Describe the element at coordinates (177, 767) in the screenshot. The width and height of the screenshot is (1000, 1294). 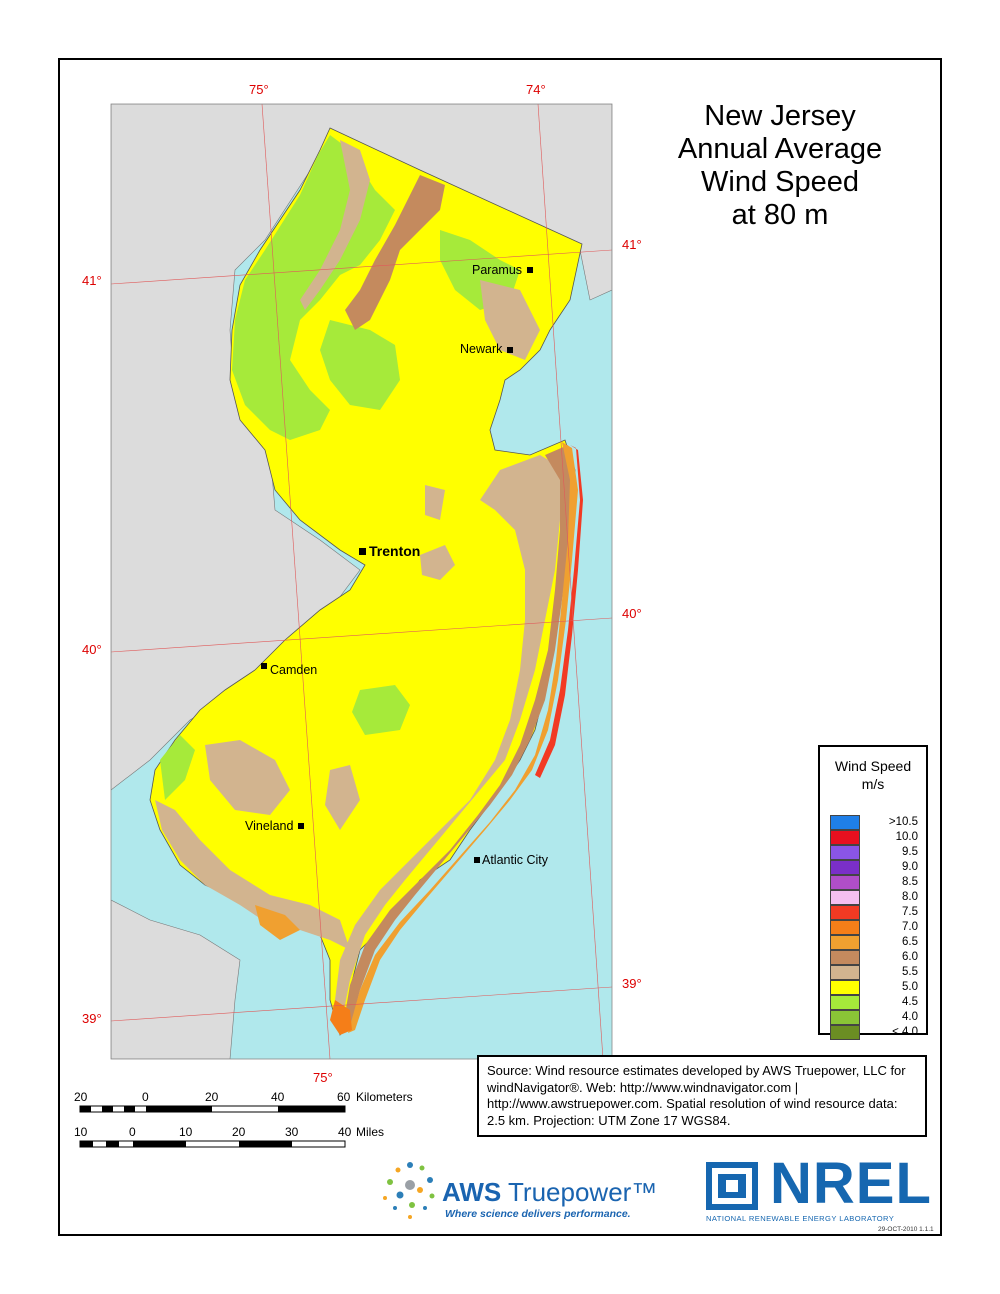
I see `green-patch-delaware` at that location.